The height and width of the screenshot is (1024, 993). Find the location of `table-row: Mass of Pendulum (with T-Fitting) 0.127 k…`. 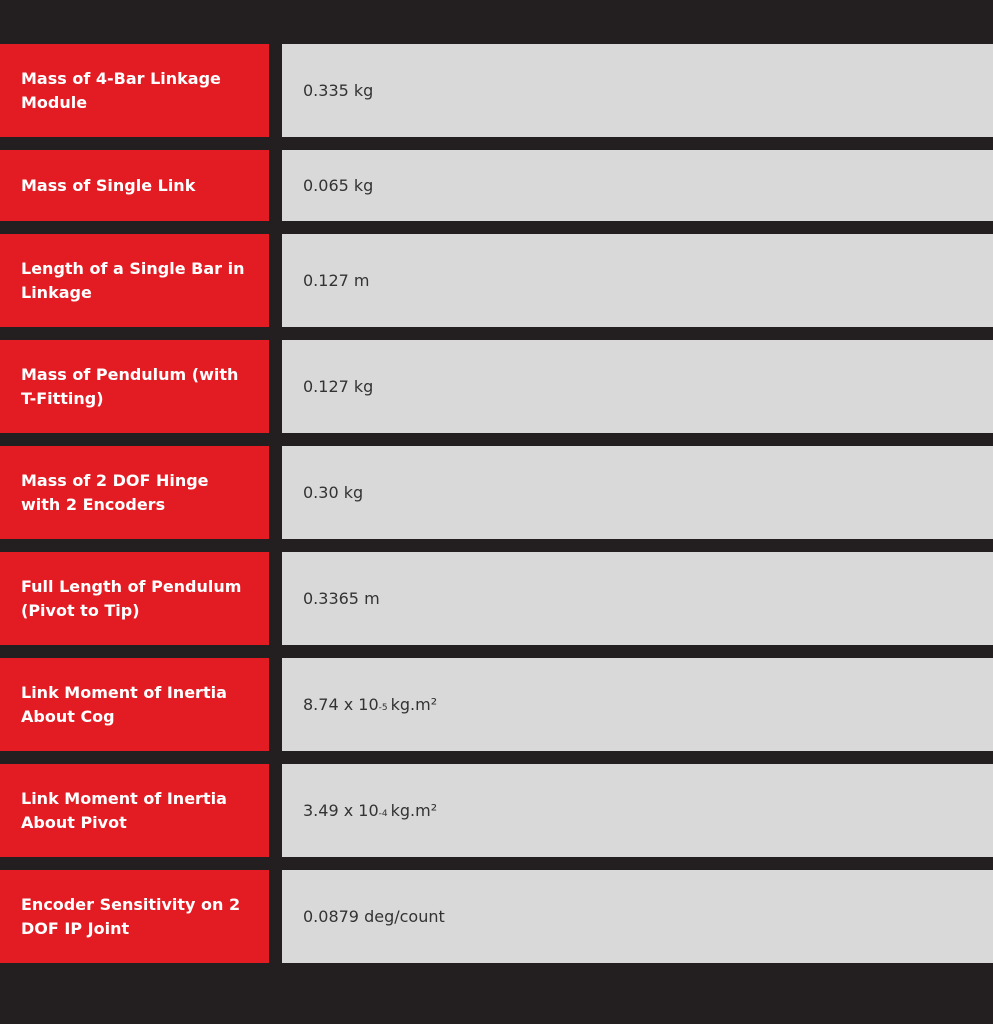

table-row: Mass of Pendulum (with T-Fitting) 0.127 k… is located at coordinates (496, 386).